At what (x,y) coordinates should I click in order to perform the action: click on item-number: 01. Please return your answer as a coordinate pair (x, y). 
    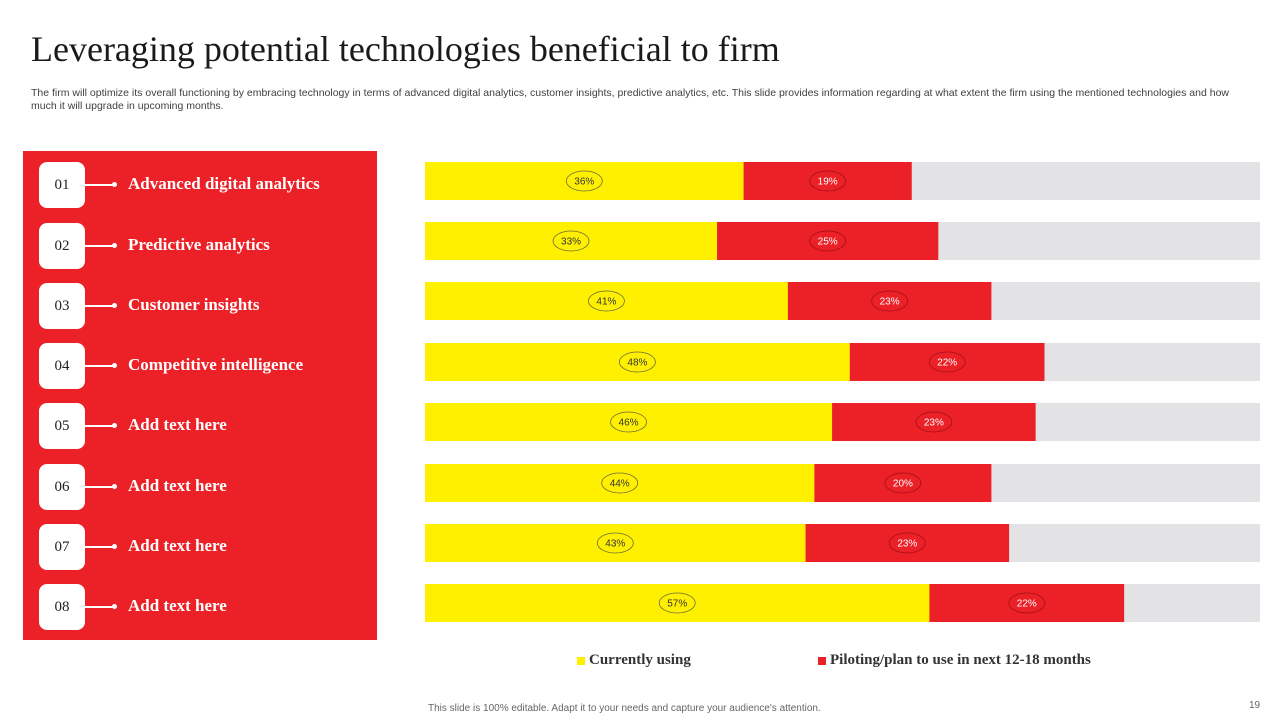
    Looking at the image, I should click on (62, 185).